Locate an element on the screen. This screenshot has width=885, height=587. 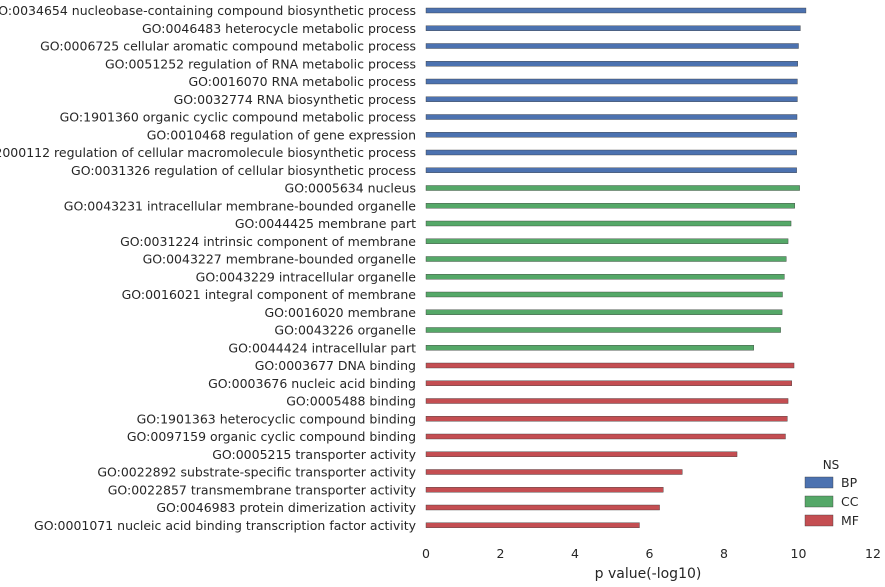
legend: NS BP CC MF is located at coordinates (831, 493).